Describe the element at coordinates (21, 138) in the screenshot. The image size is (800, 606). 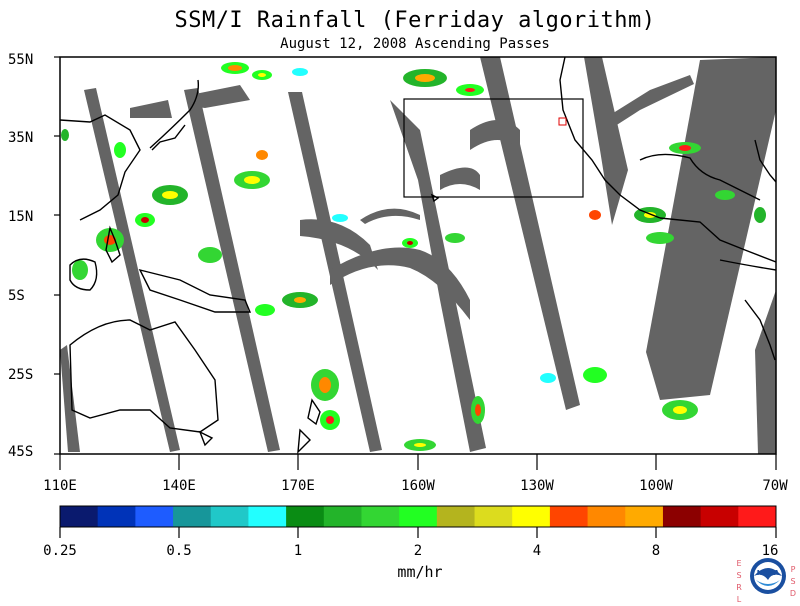
I see `lat-label-35n: 35N` at that location.